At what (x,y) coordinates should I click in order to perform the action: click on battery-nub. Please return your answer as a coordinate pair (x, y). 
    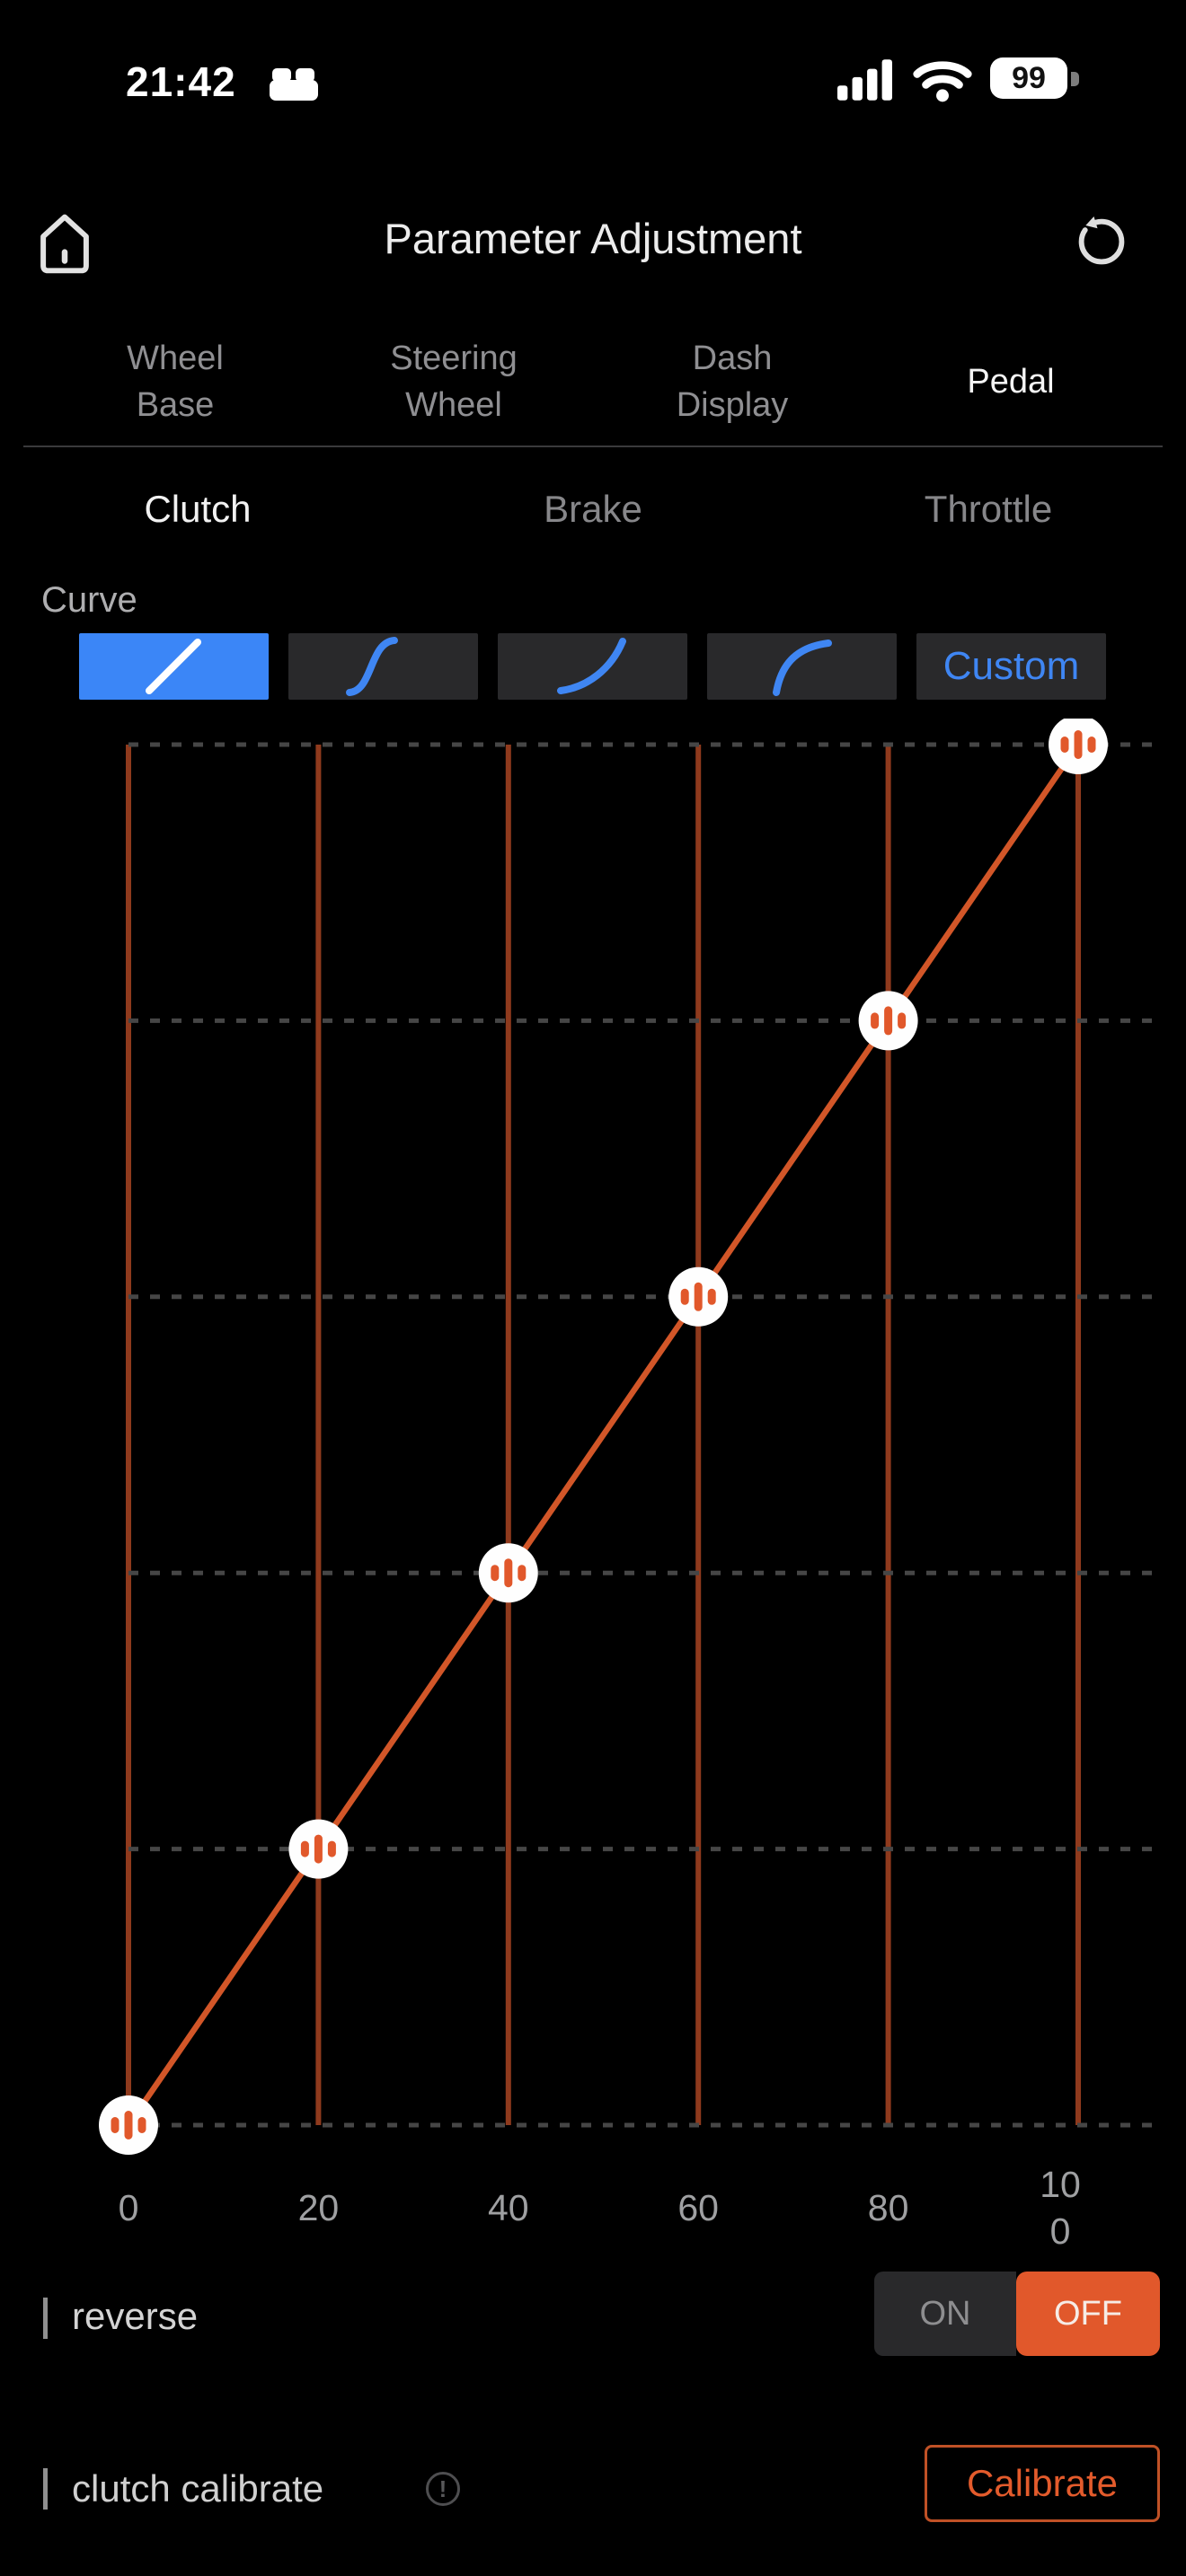
    Looking at the image, I should click on (1075, 79).